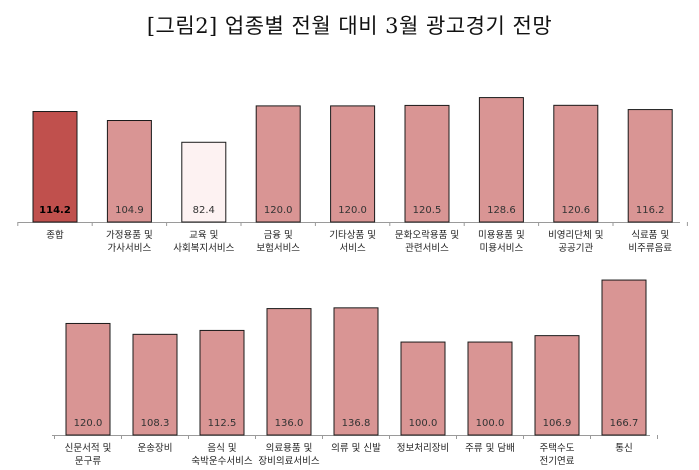 This screenshot has height=470, width=699. What do you see at coordinates (575, 248) in the screenshot?
I see `category-label: 공공기관` at bounding box center [575, 248].